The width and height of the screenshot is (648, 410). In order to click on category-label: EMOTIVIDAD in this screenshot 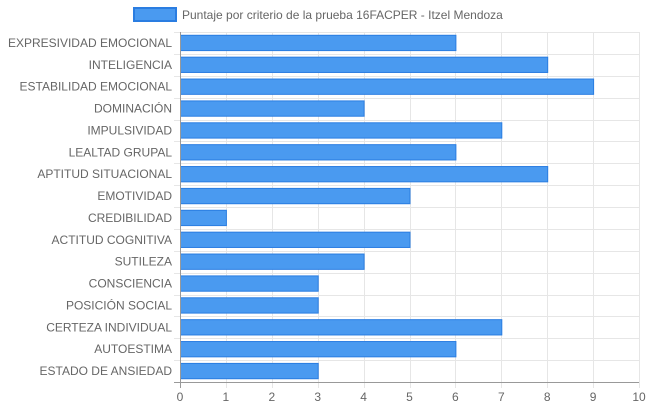, I will do `click(134, 196)`.